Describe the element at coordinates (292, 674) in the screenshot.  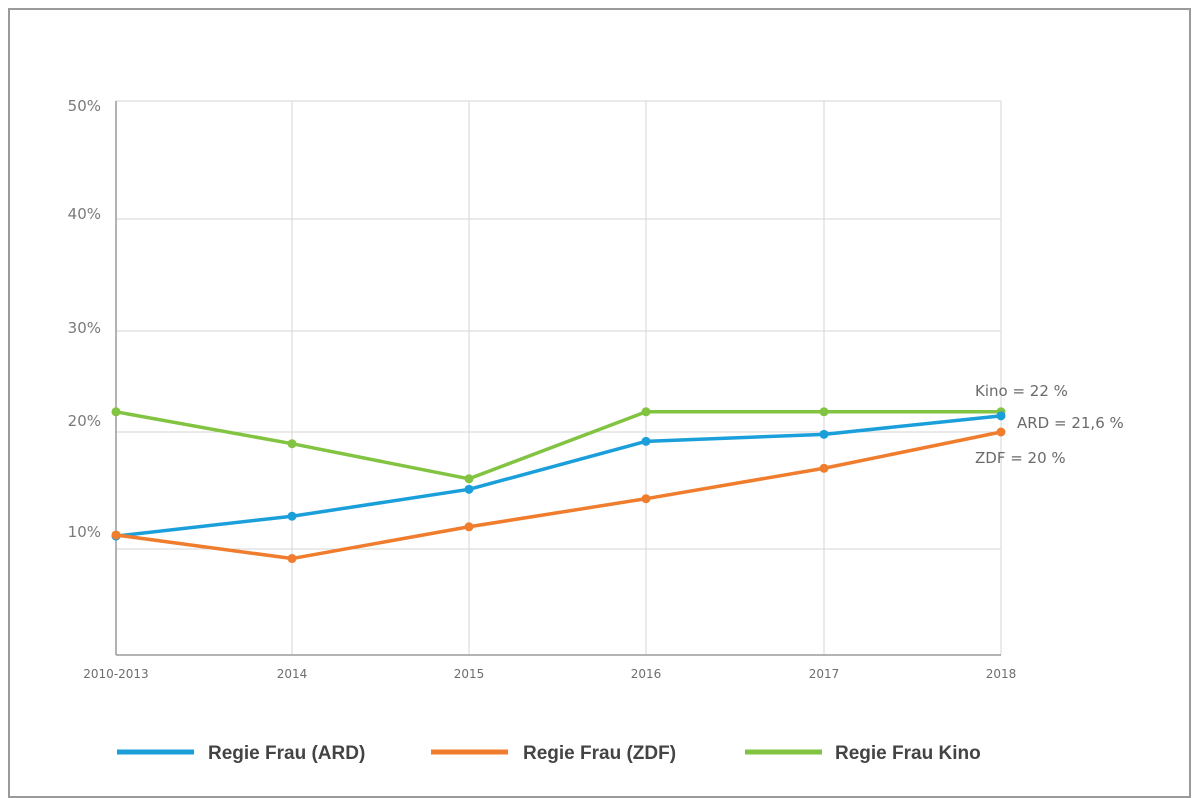
I see `x-tick-label: 2014` at that location.